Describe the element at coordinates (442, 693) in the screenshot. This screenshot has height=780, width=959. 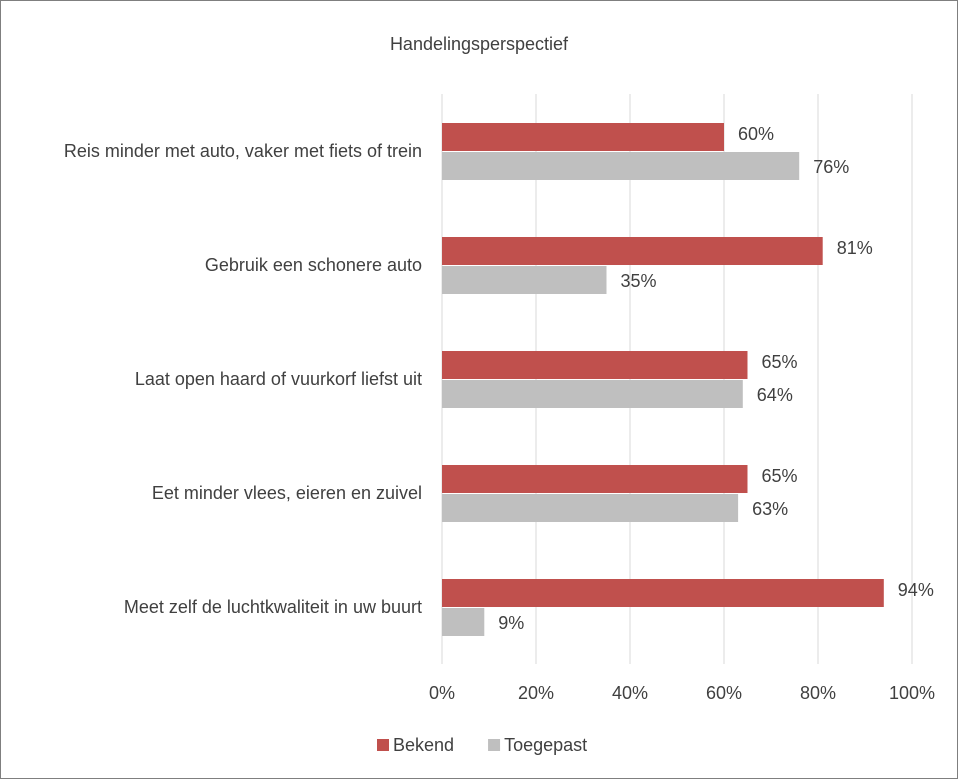
I see `x-tick-label: 0%` at that location.